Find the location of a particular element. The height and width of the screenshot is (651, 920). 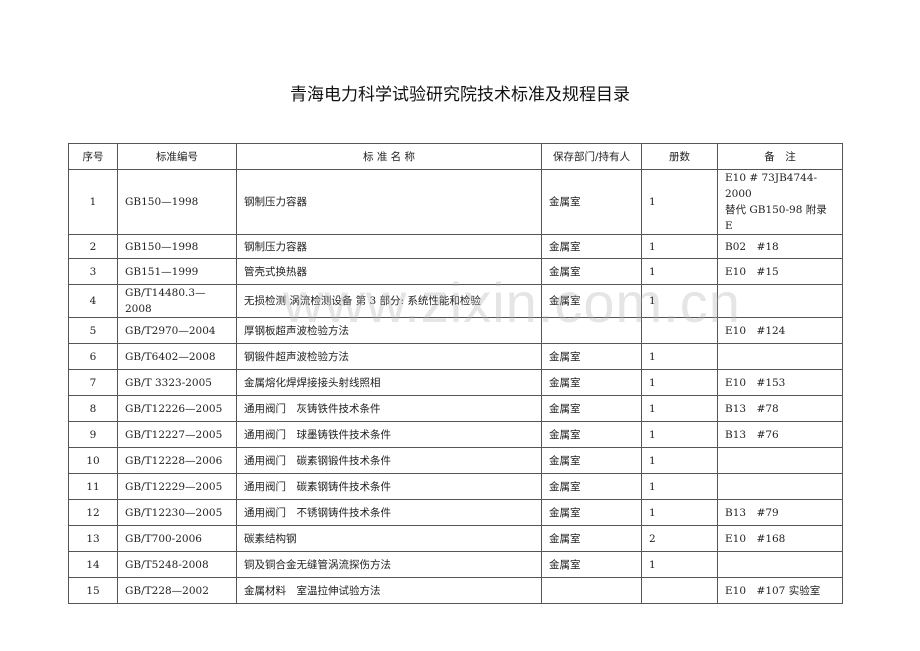

cell-name: 厚钢板超声波检验方法 is located at coordinates (389, 330).